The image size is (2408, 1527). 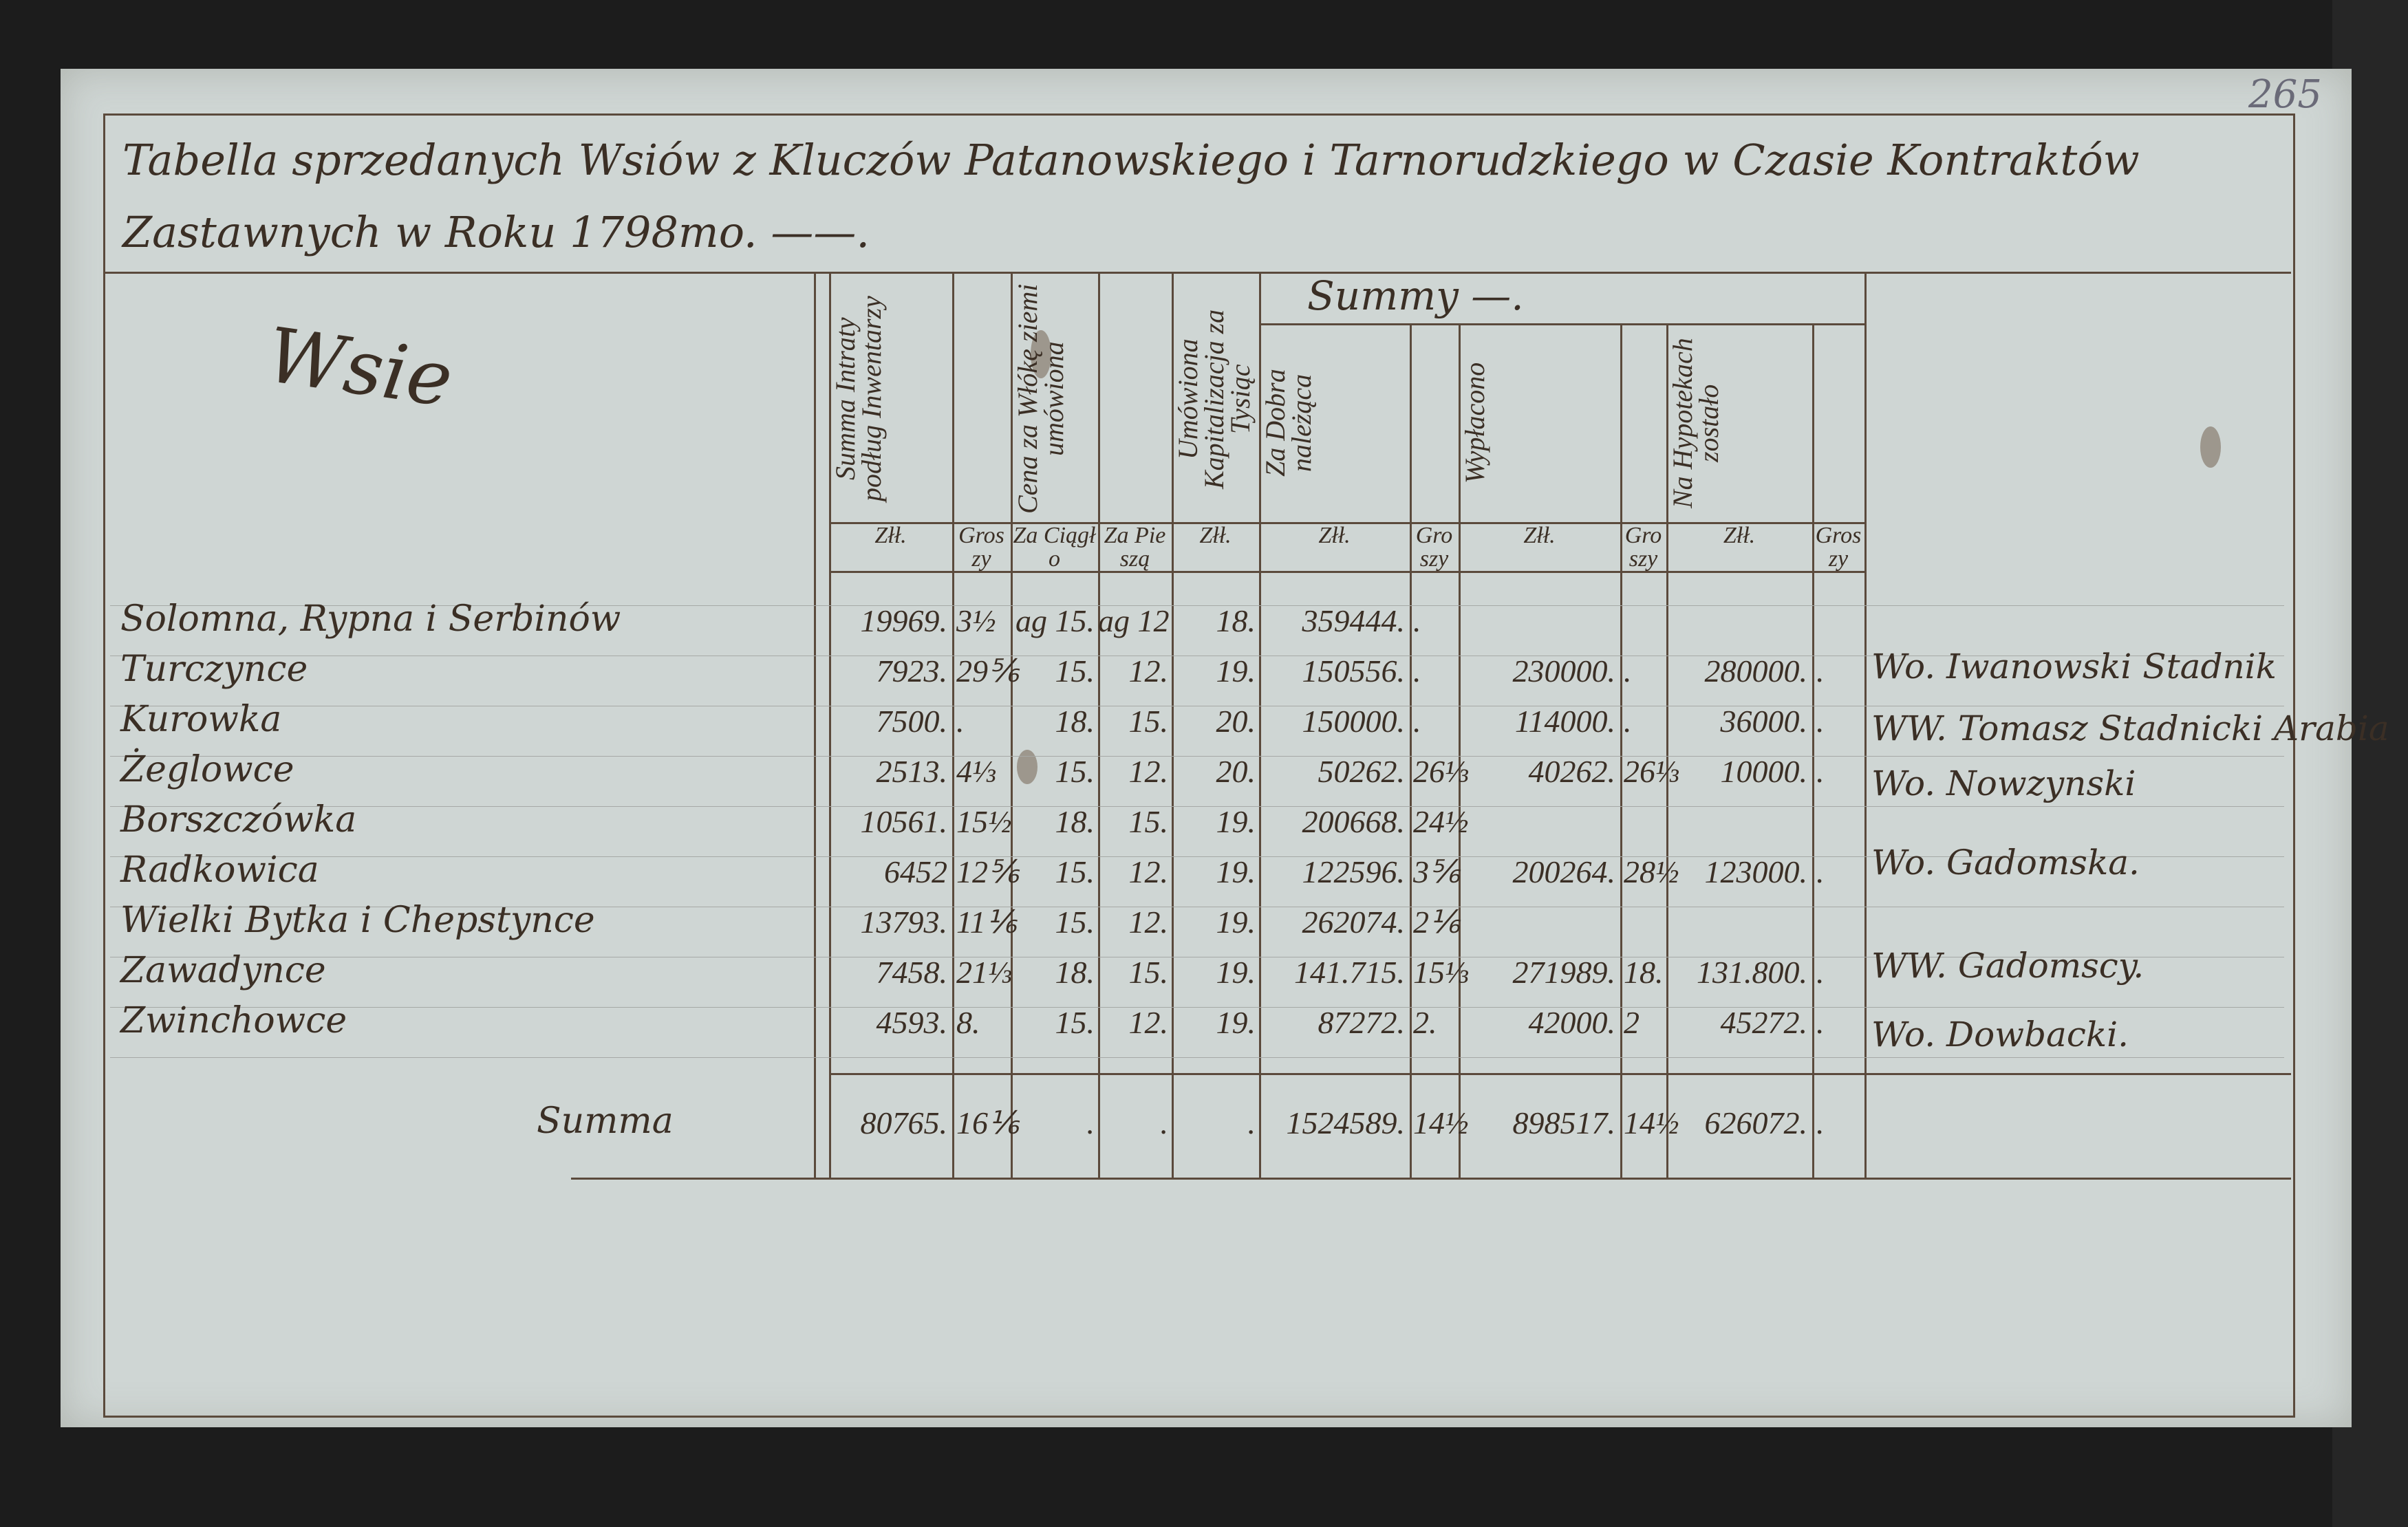 What do you see at coordinates (904, 821) in the screenshot?
I see `cell-intrata: 10561.` at bounding box center [904, 821].